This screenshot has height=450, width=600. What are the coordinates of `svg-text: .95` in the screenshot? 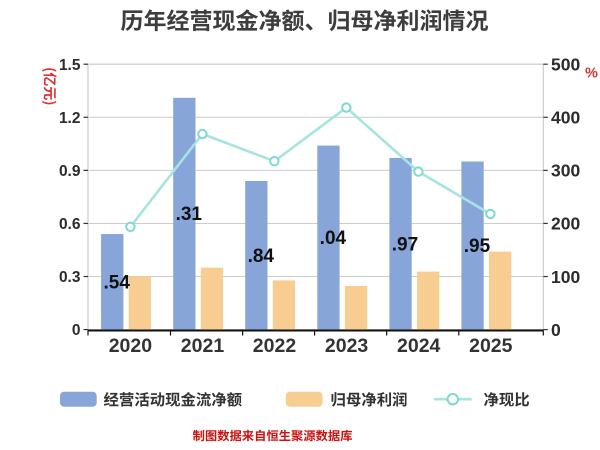 It's located at (477, 246).